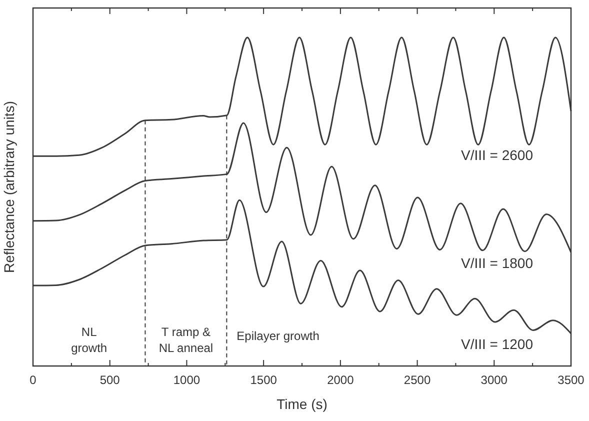 The image size is (589, 421). What do you see at coordinates (33, 380) in the screenshot?
I see `x-tick-label: 0` at bounding box center [33, 380].